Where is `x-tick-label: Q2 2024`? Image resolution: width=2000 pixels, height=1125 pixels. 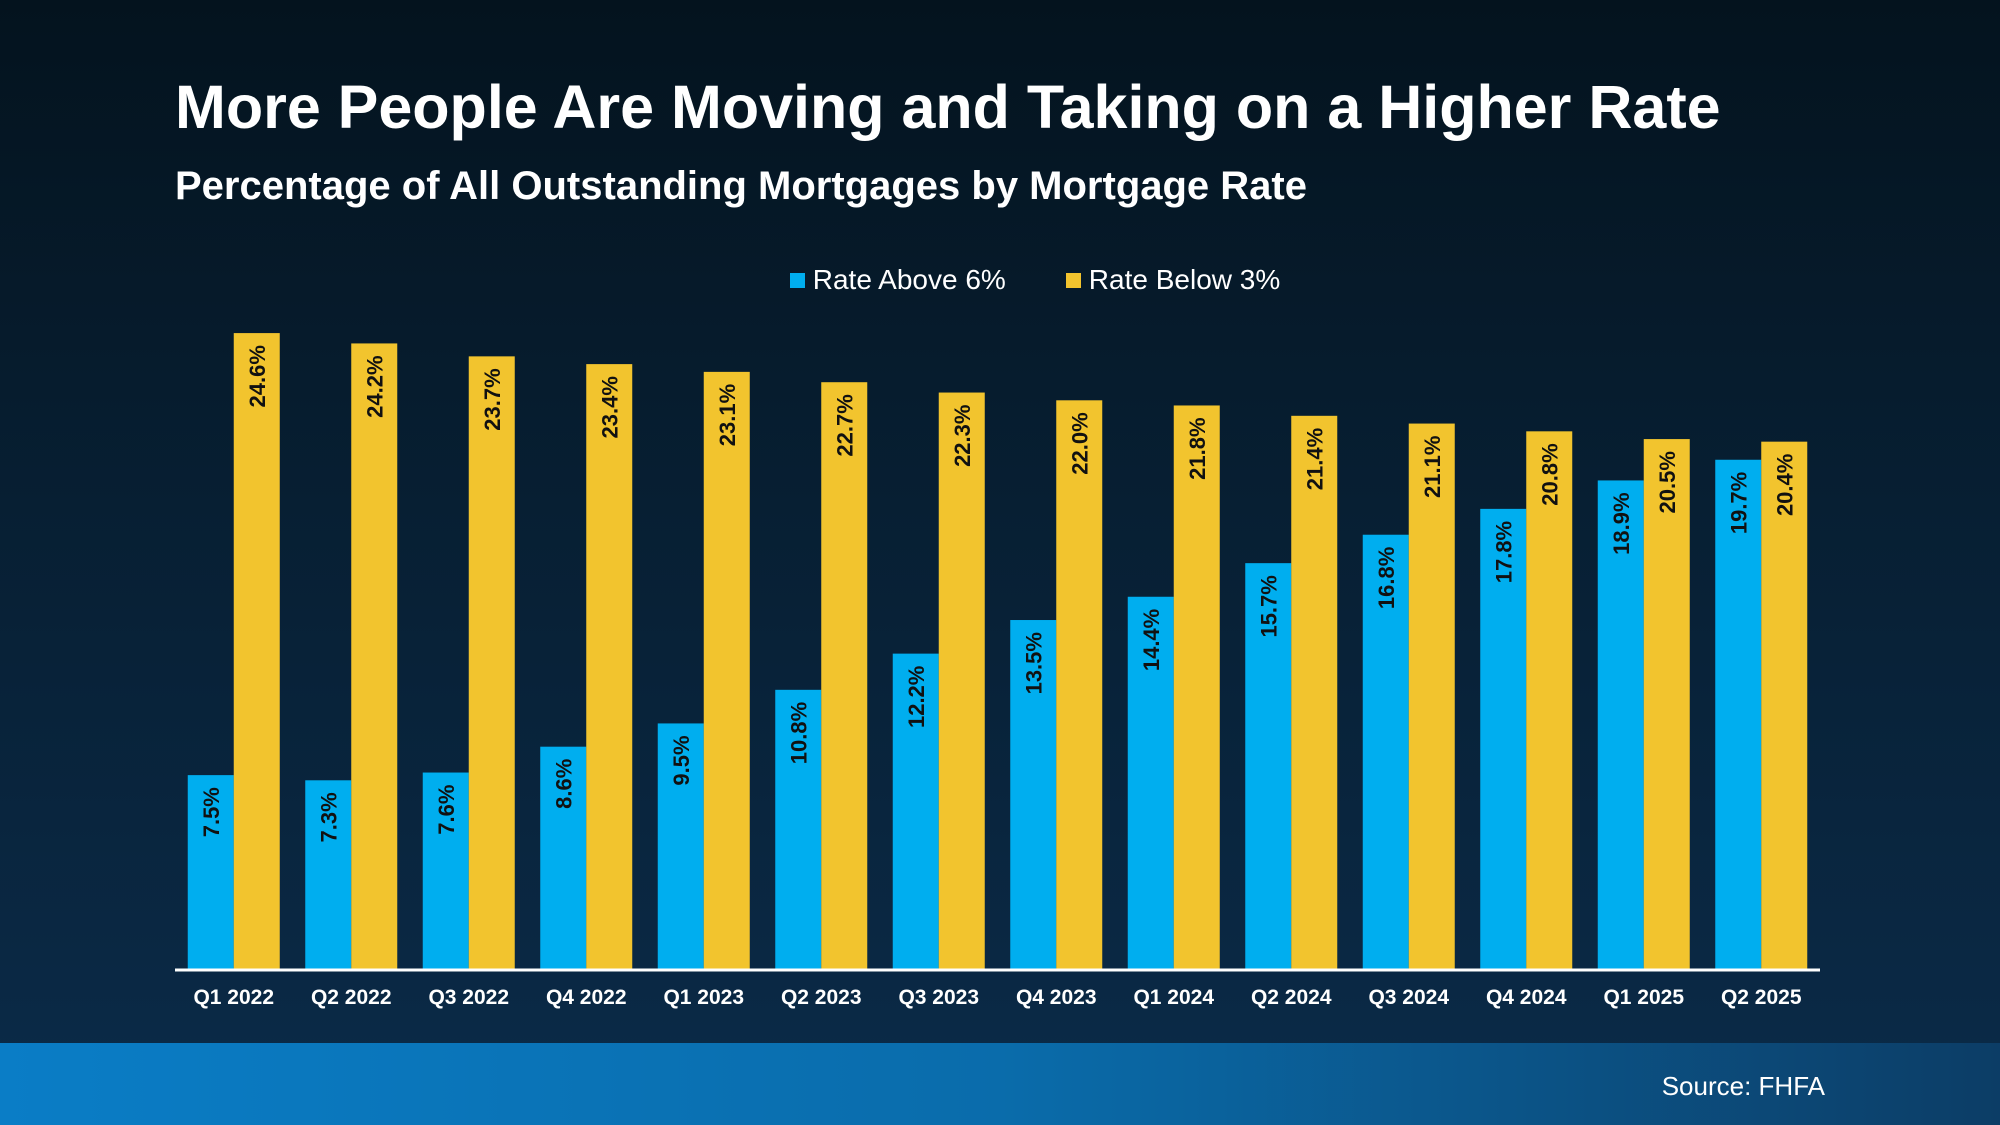
x-tick-label: Q2 2024 is located at coordinates (1291, 997).